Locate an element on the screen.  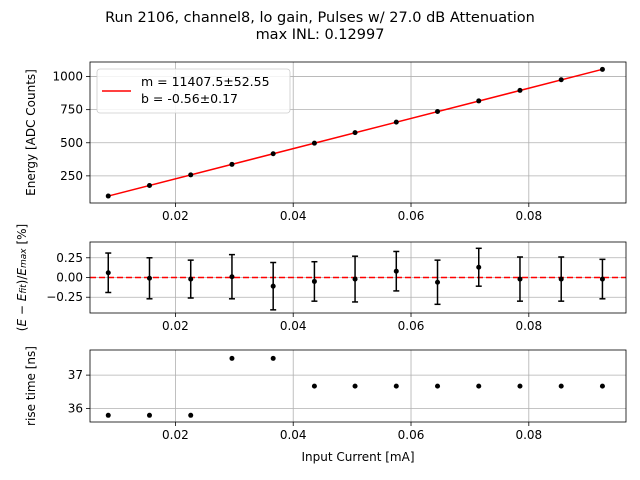
residuals-x-tick-label: 0.02 is located at coordinates (175, 326).